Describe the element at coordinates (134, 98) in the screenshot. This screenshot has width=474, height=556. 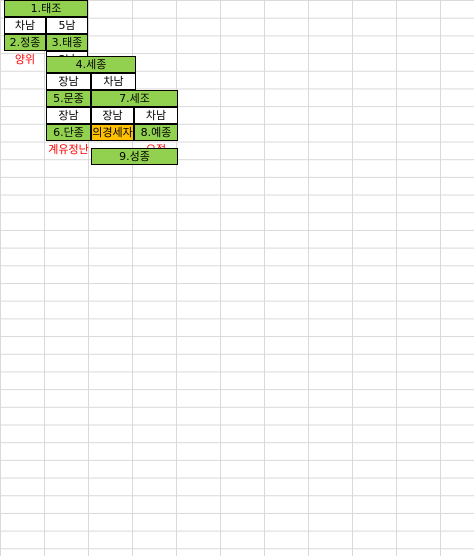
I see `cell-sejo: 7.세조` at that location.